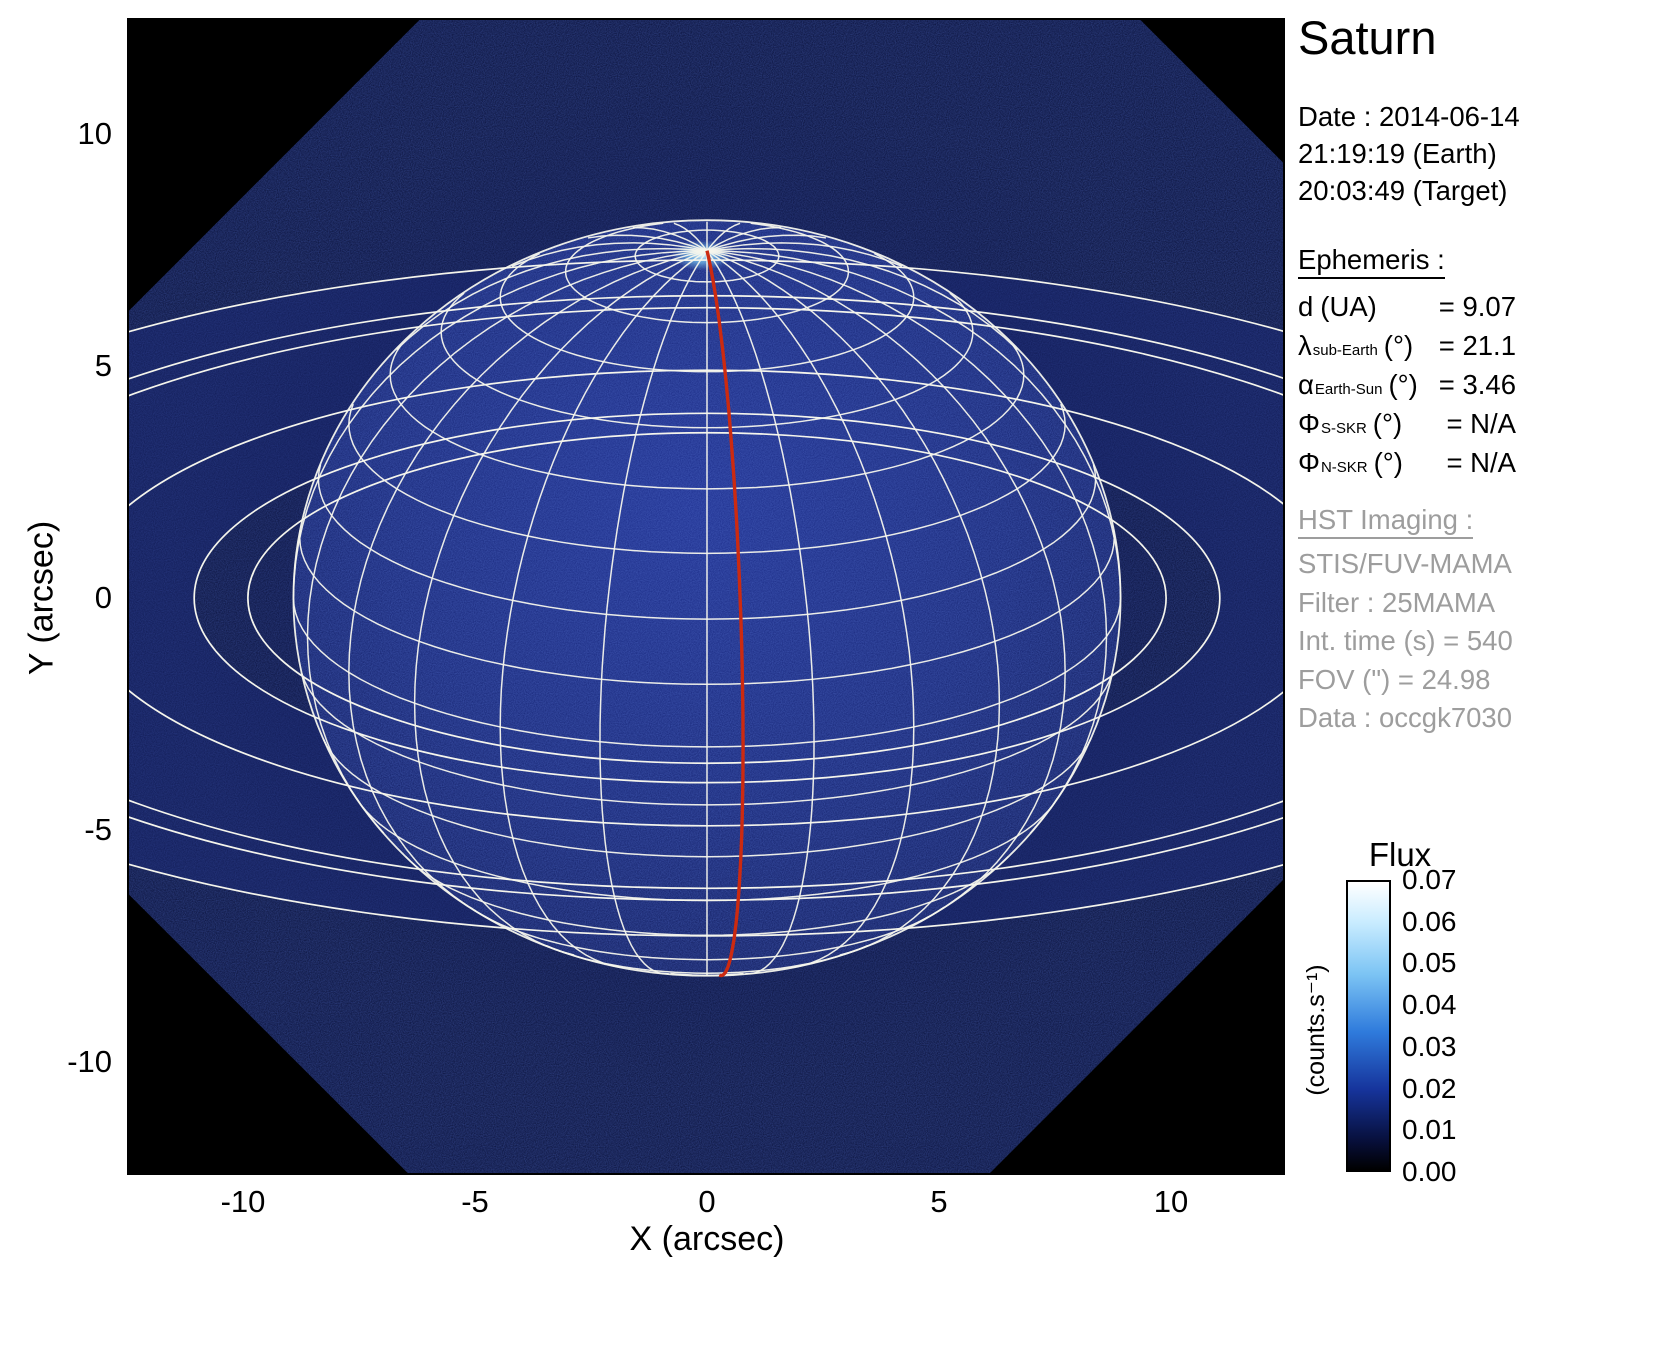 Image resolution: width=1677 pixels, height=1367 pixels. I want to click on colorbar-tick-label: 0.02, so click(1429, 1088).